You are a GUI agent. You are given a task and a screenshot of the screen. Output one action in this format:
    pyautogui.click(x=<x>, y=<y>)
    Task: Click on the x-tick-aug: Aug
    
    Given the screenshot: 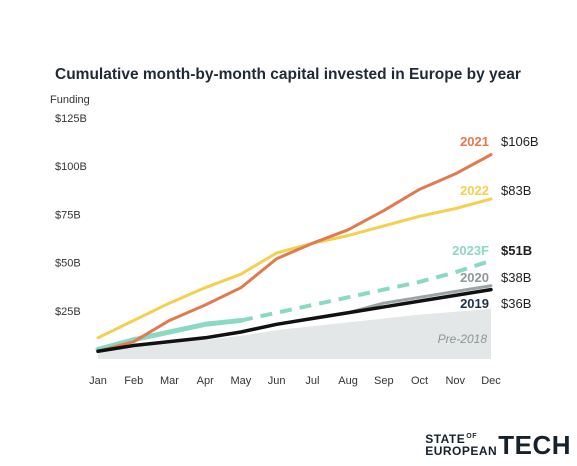 What is the action you would take?
    pyautogui.click(x=348, y=381)
    